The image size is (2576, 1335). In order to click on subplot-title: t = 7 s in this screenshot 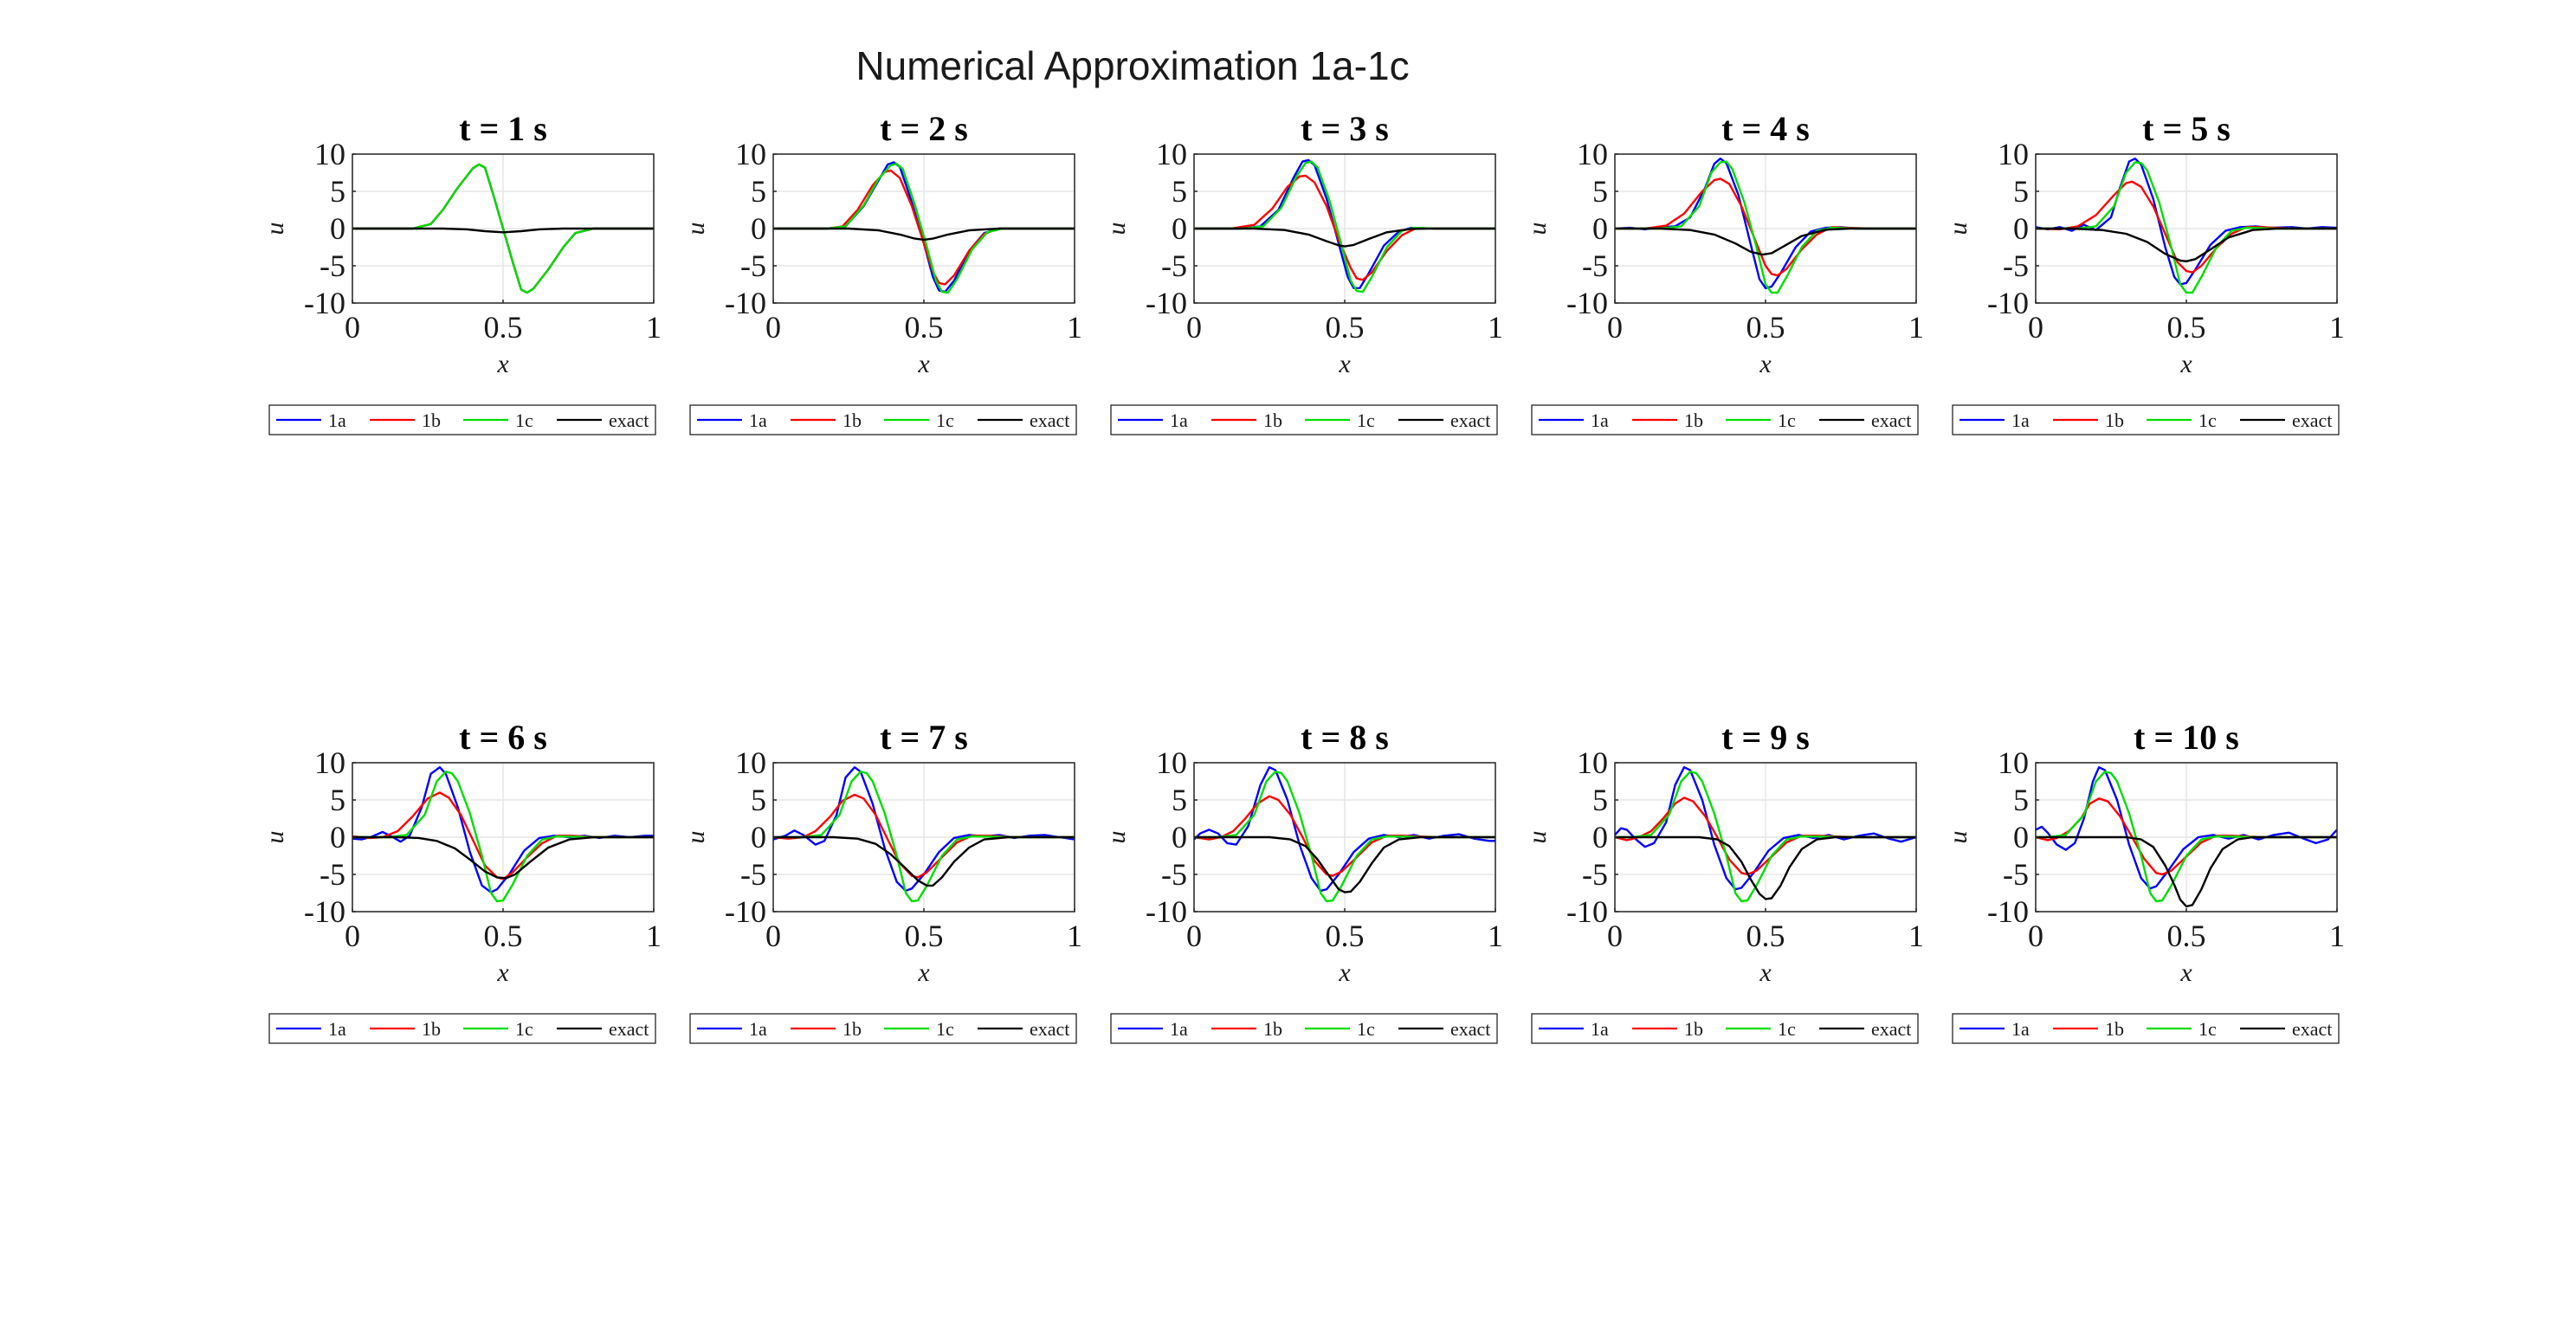, I will do `click(924, 738)`.